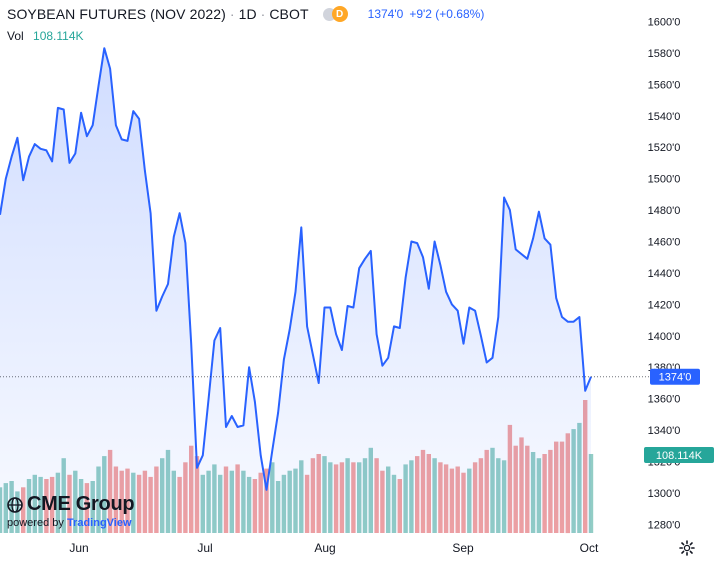 Image resolution: width=720 pixels, height=562 pixels. Describe the element at coordinates (664, 525) in the screenshot. I see `y-tick-label: 1280'0` at that location.